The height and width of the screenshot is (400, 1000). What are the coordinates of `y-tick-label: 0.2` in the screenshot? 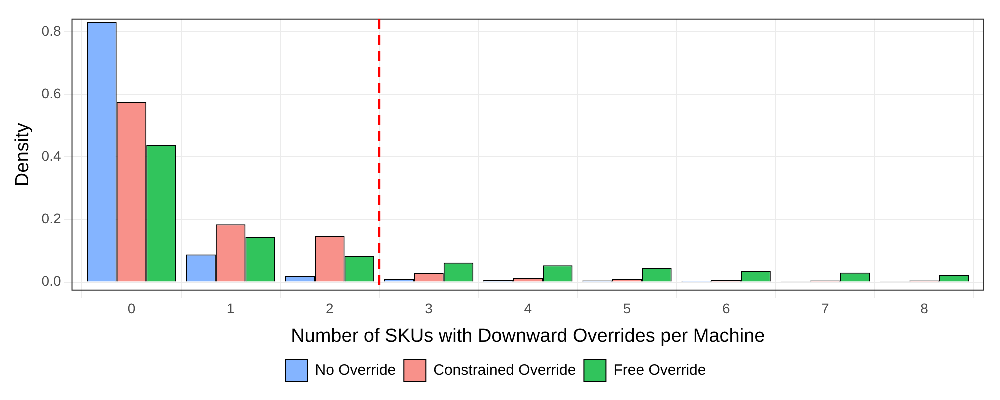 It's located at (52, 218).